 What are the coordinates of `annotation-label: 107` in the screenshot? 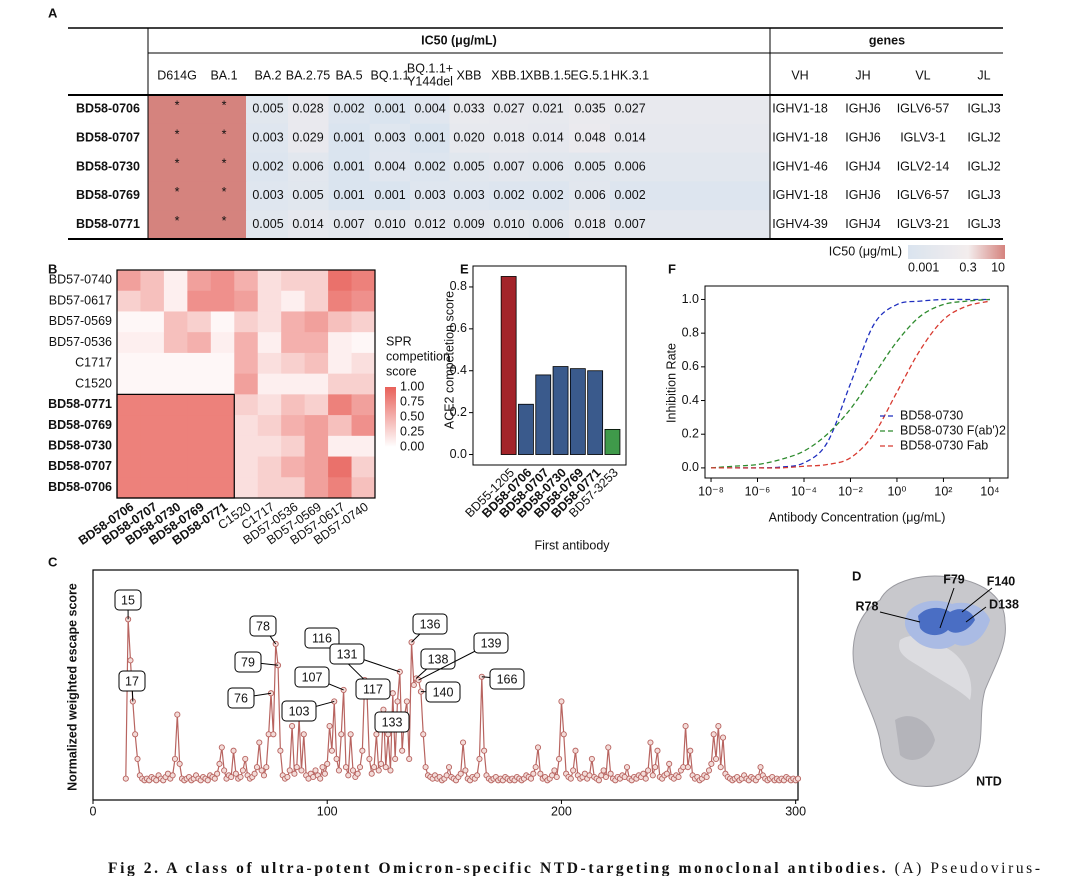 It's located at (312, 677).